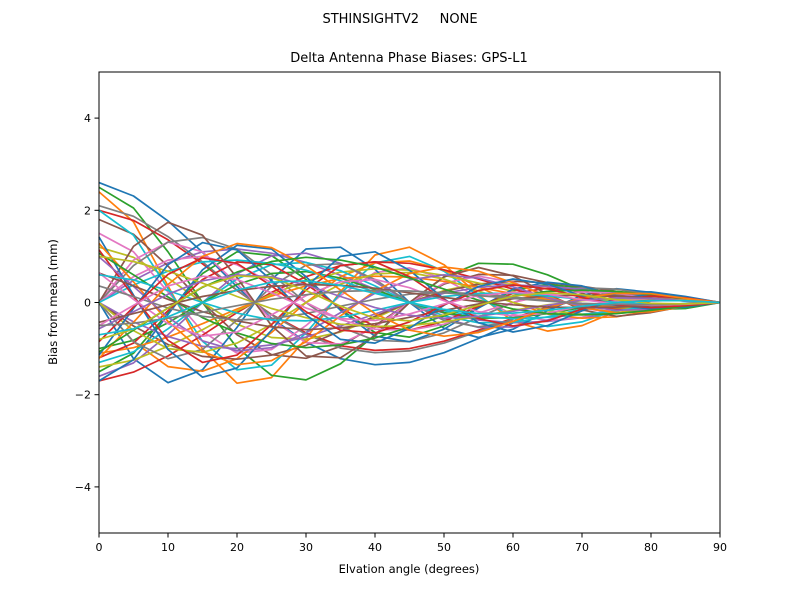 The width and height of the screenshot is (800, 604). What do you see at coordinates (87, 303) in the screenshot?
I see `y-tick-label: 0` at bounding box center [87, 303].